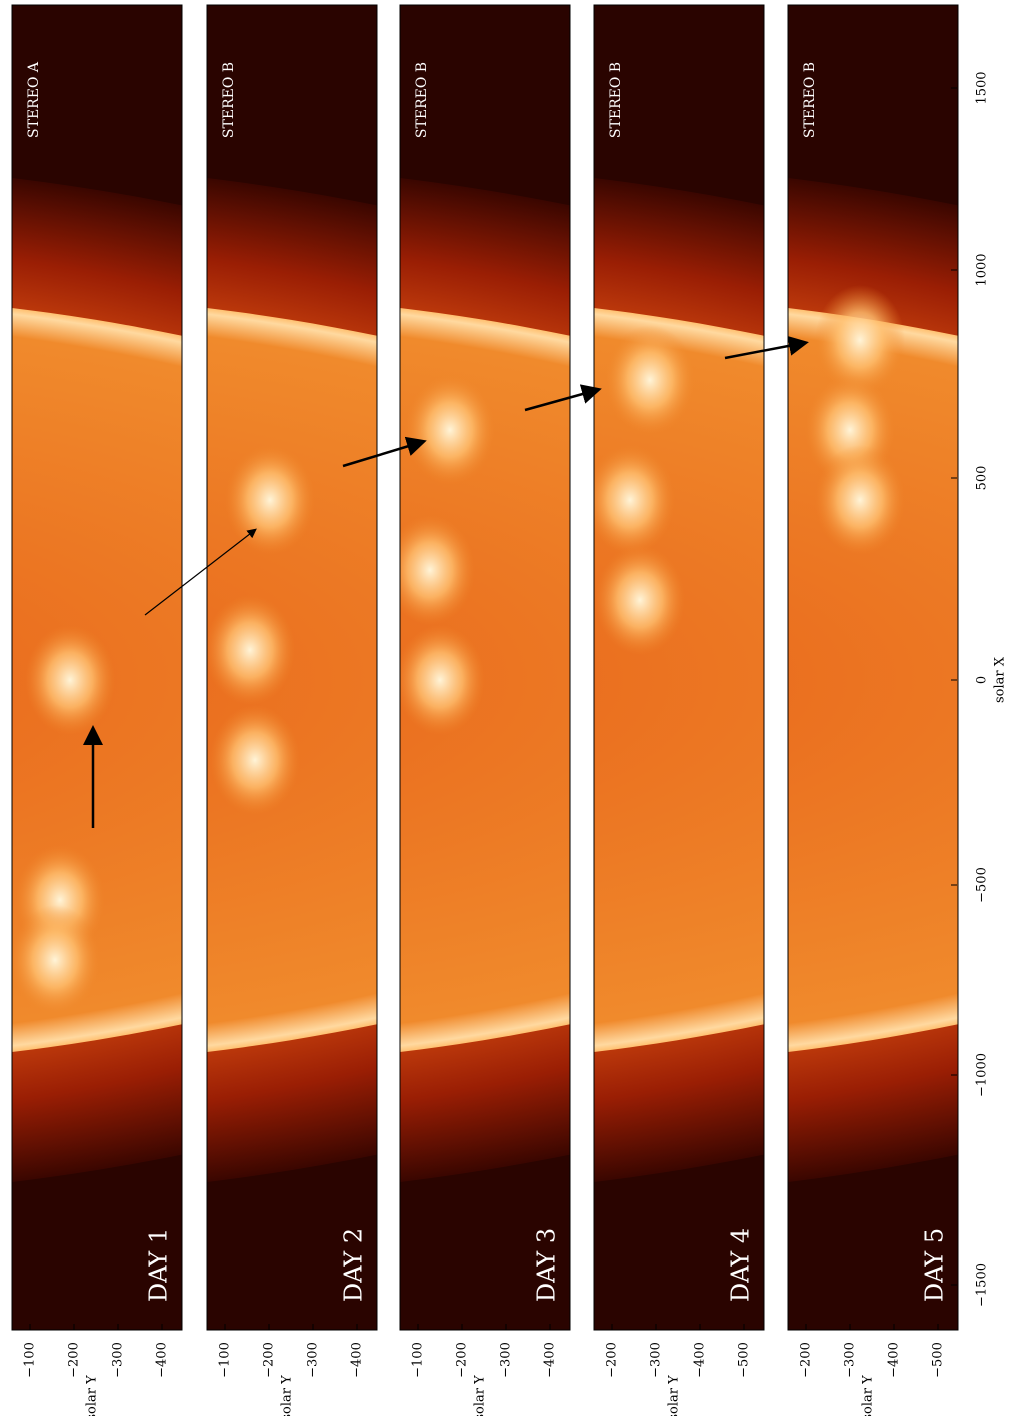 This screenshot has width=1015, height=1416. I want to click on x-tick-label: 1000, so click(982, 269).